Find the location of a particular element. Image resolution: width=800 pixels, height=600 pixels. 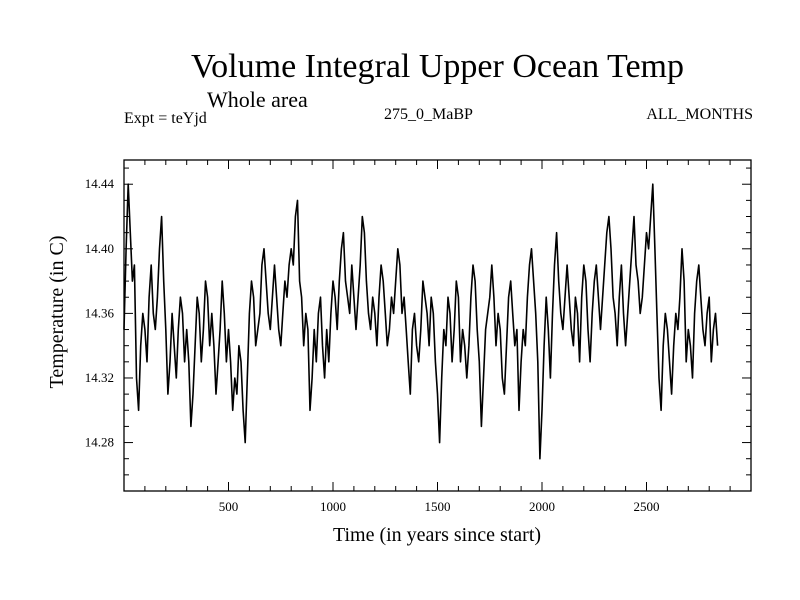

experiment-label: Expt = teYjd is located at coordinates (165, 118).